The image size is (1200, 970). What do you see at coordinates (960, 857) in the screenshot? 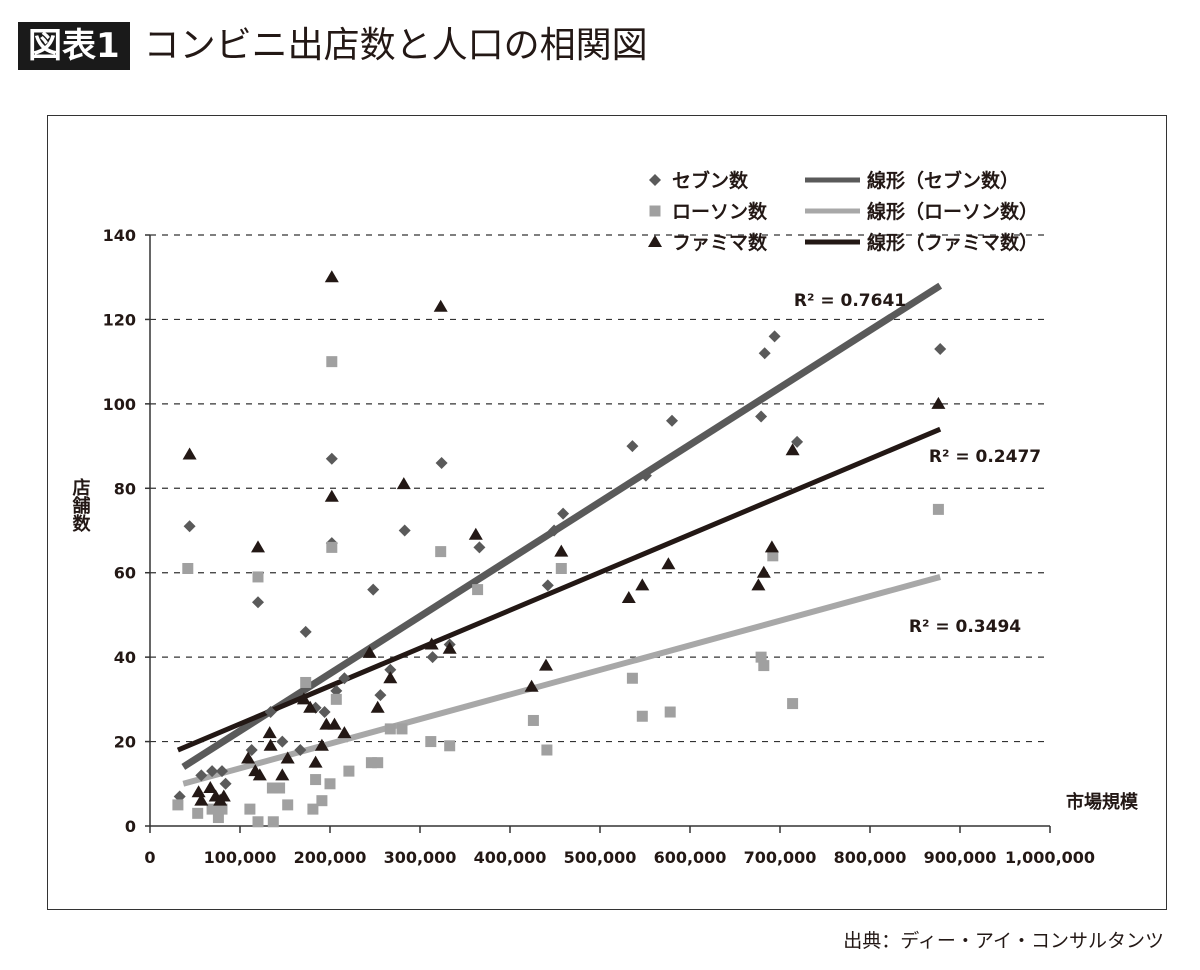
I see `x-tick-label: 900,000` at bounding box center [960, 857].